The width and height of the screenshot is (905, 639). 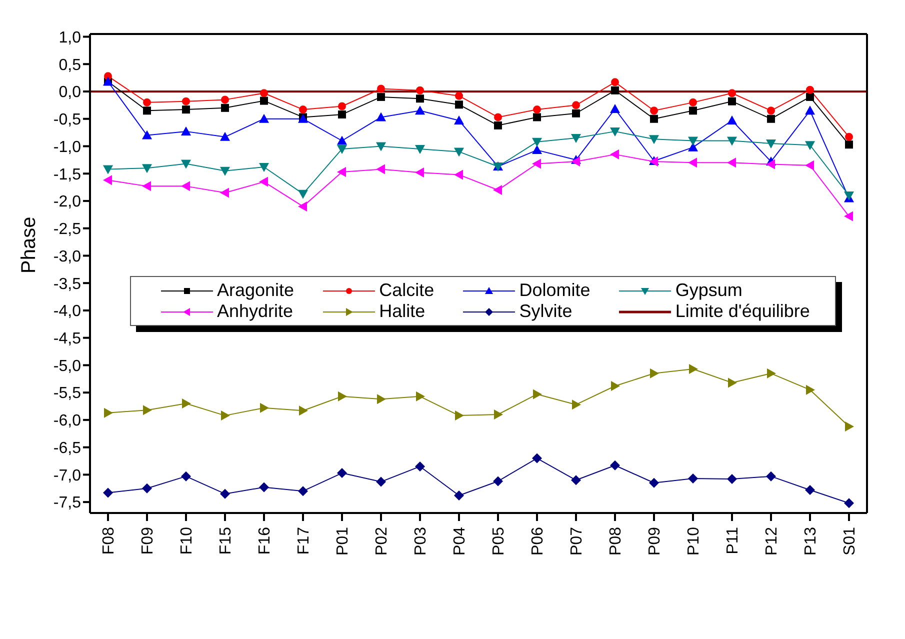 I want to click on y-axis-title: Phase, so click(x=29, y=245).